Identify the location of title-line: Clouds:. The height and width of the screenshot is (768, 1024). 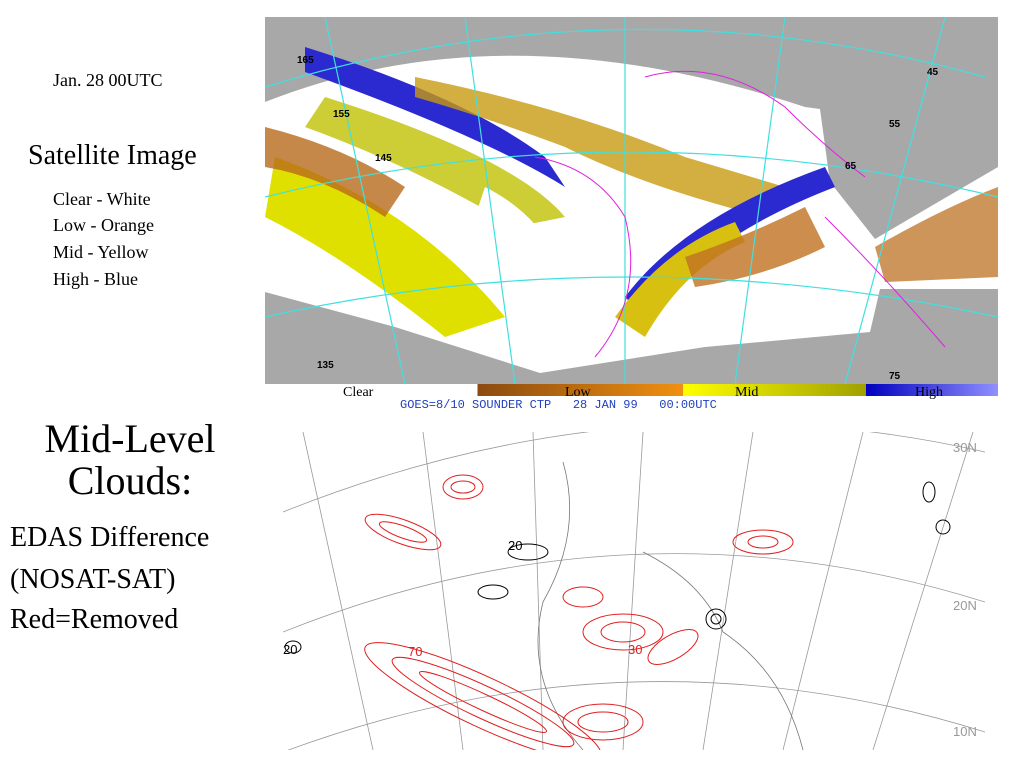
(130, 480).